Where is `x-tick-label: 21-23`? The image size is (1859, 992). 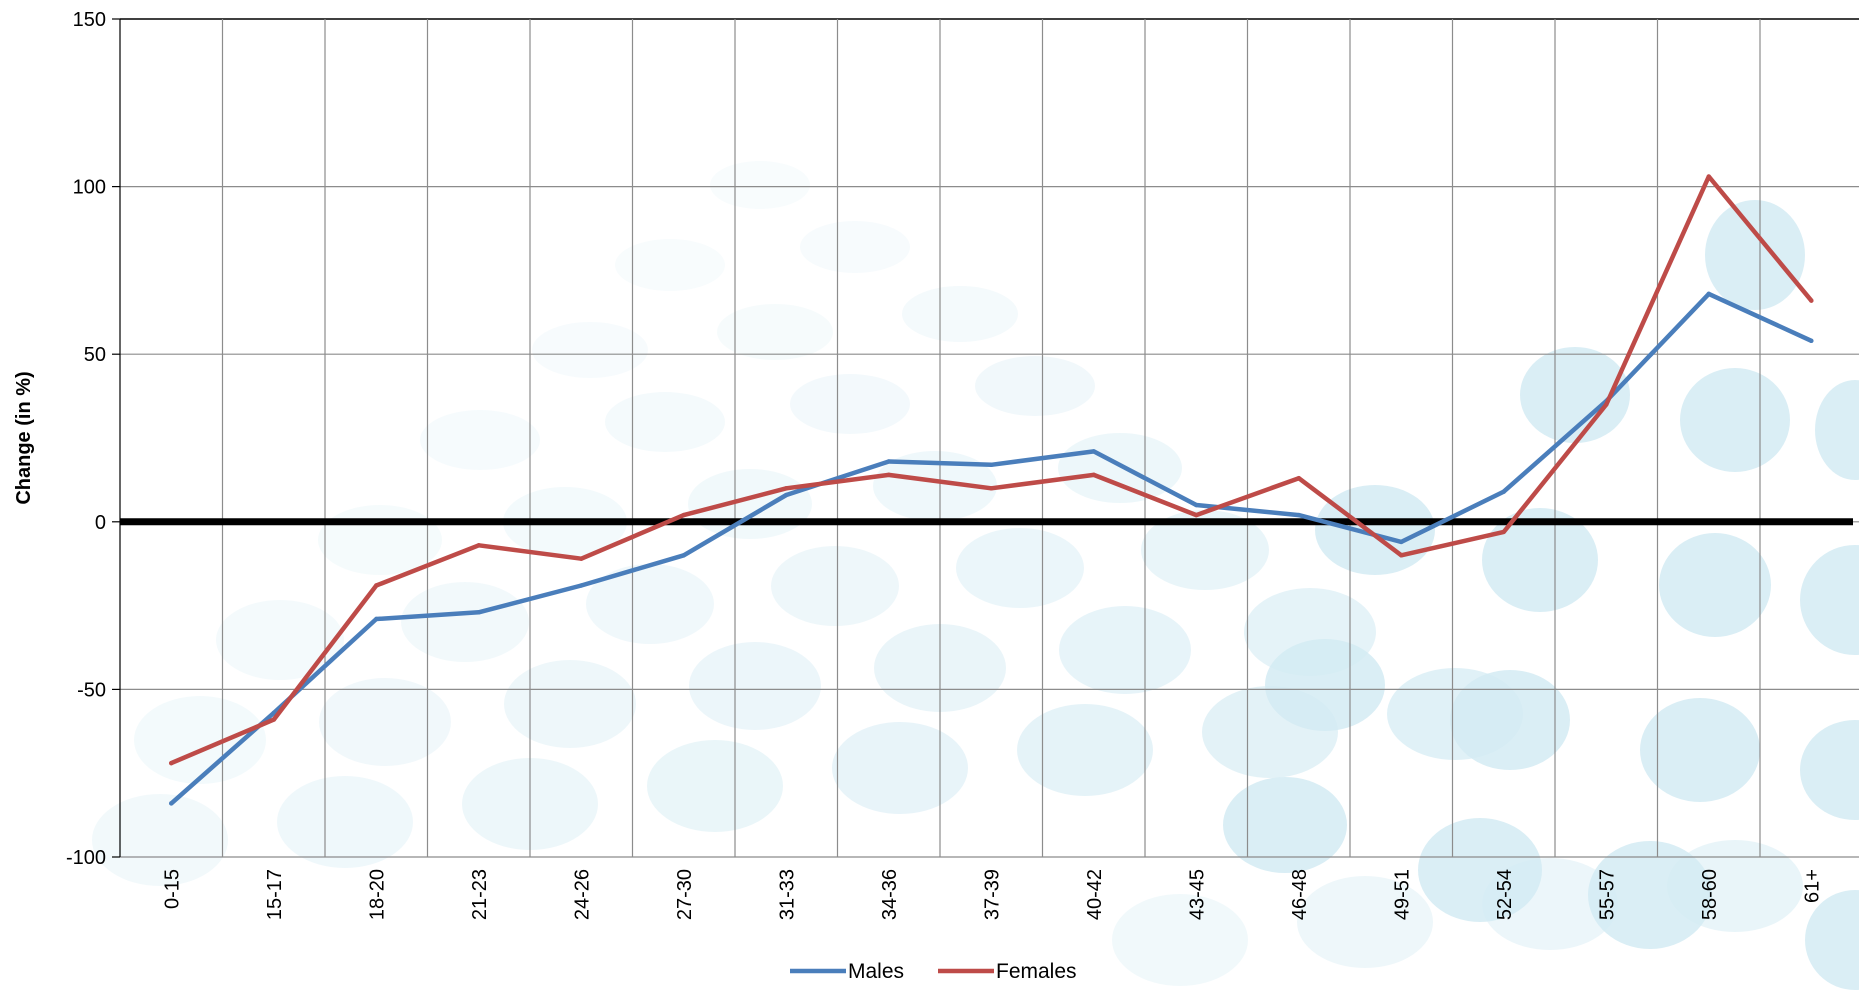
x-tick-label: 21-23 is located at coordinates (480, 894).